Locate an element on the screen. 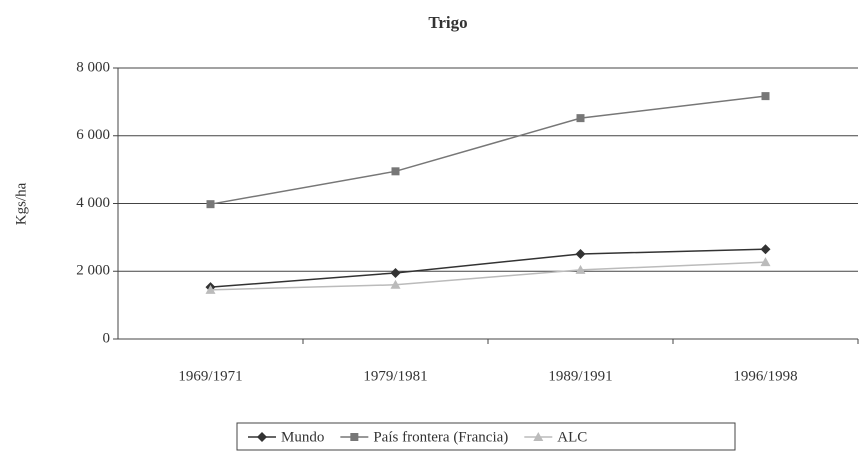 Image resolution: width=861 pixels, height=451 pixels. y-tick-label: 0 is located at coordinates (107, 338).